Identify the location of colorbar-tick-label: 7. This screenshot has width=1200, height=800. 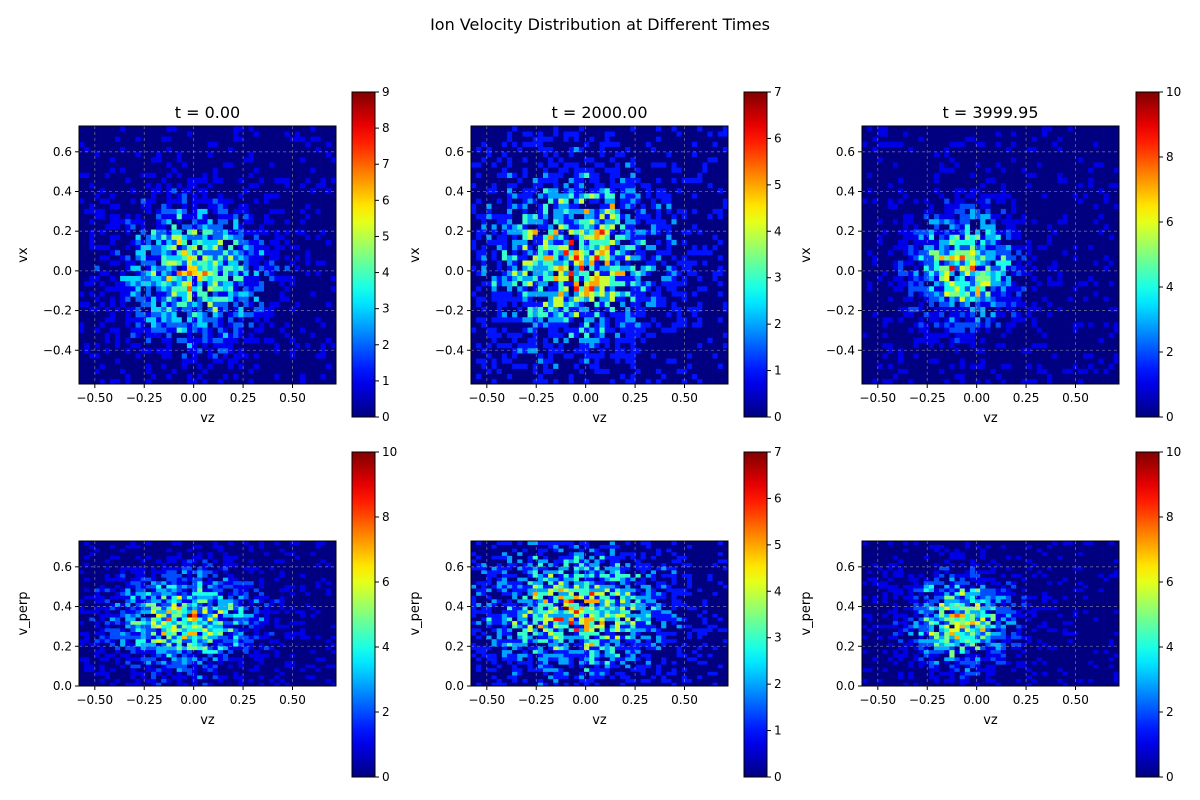
(386, 164).